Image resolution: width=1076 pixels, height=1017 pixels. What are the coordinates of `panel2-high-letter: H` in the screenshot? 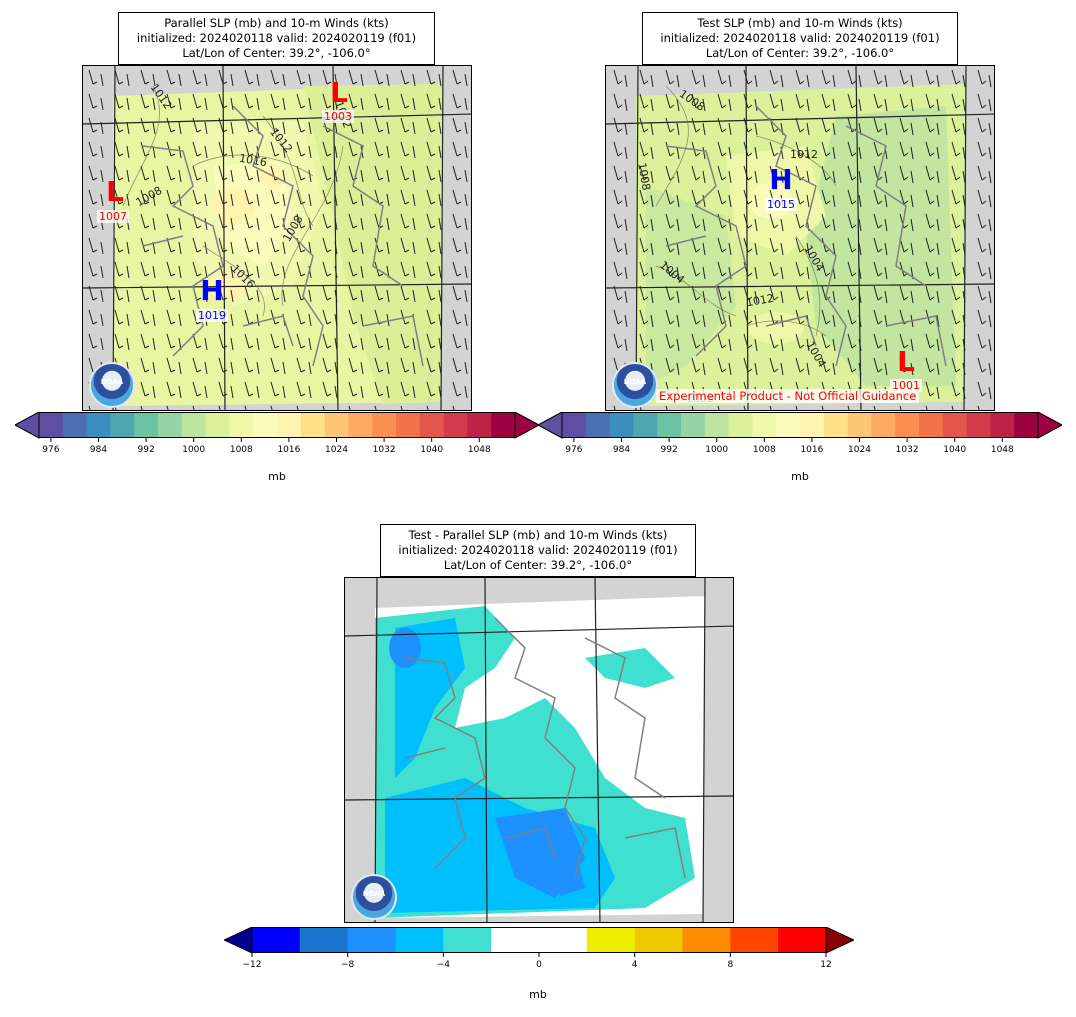 It's located at (781, 179).